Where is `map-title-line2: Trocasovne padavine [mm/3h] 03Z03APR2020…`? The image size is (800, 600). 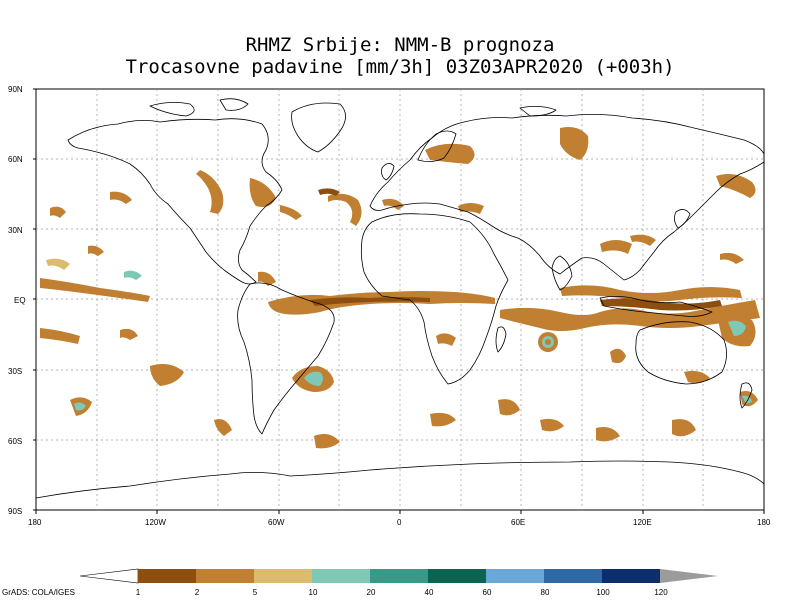
map-title-line2: Trocasovne padavine [mm/3h] 03Z03APR2020… is located at coordinates (400, 67).